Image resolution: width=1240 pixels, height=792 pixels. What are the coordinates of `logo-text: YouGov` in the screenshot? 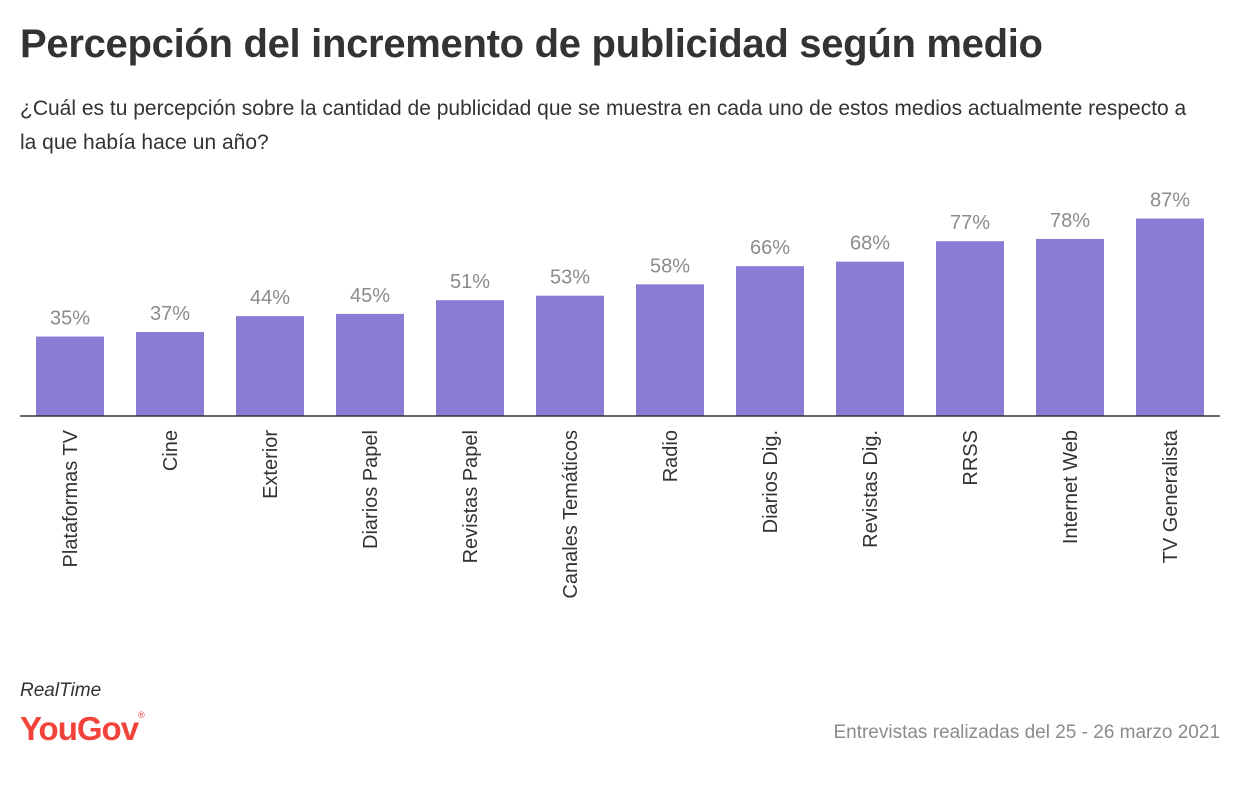 It's located at (79, 728).